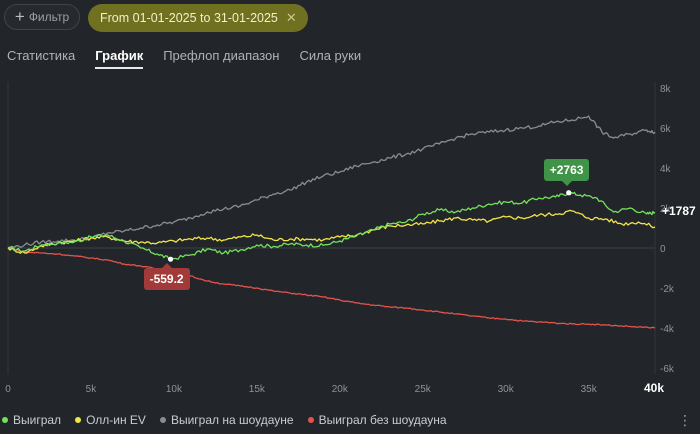  What do you see at coordinates (92, 389) in the screenshot?
I see `x-tick-label: 5k` at bounding box center [92, 389].